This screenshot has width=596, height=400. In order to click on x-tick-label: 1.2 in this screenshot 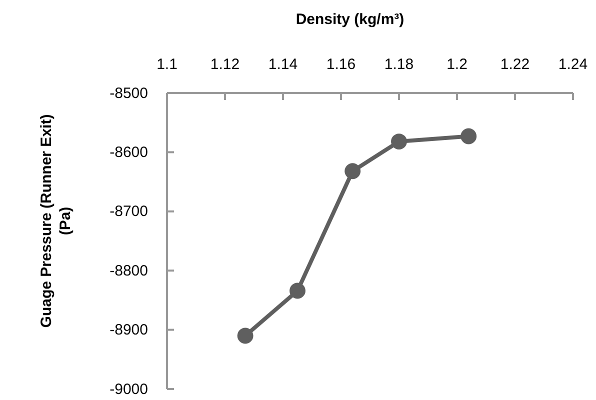, I will do `click(457, 64)`.